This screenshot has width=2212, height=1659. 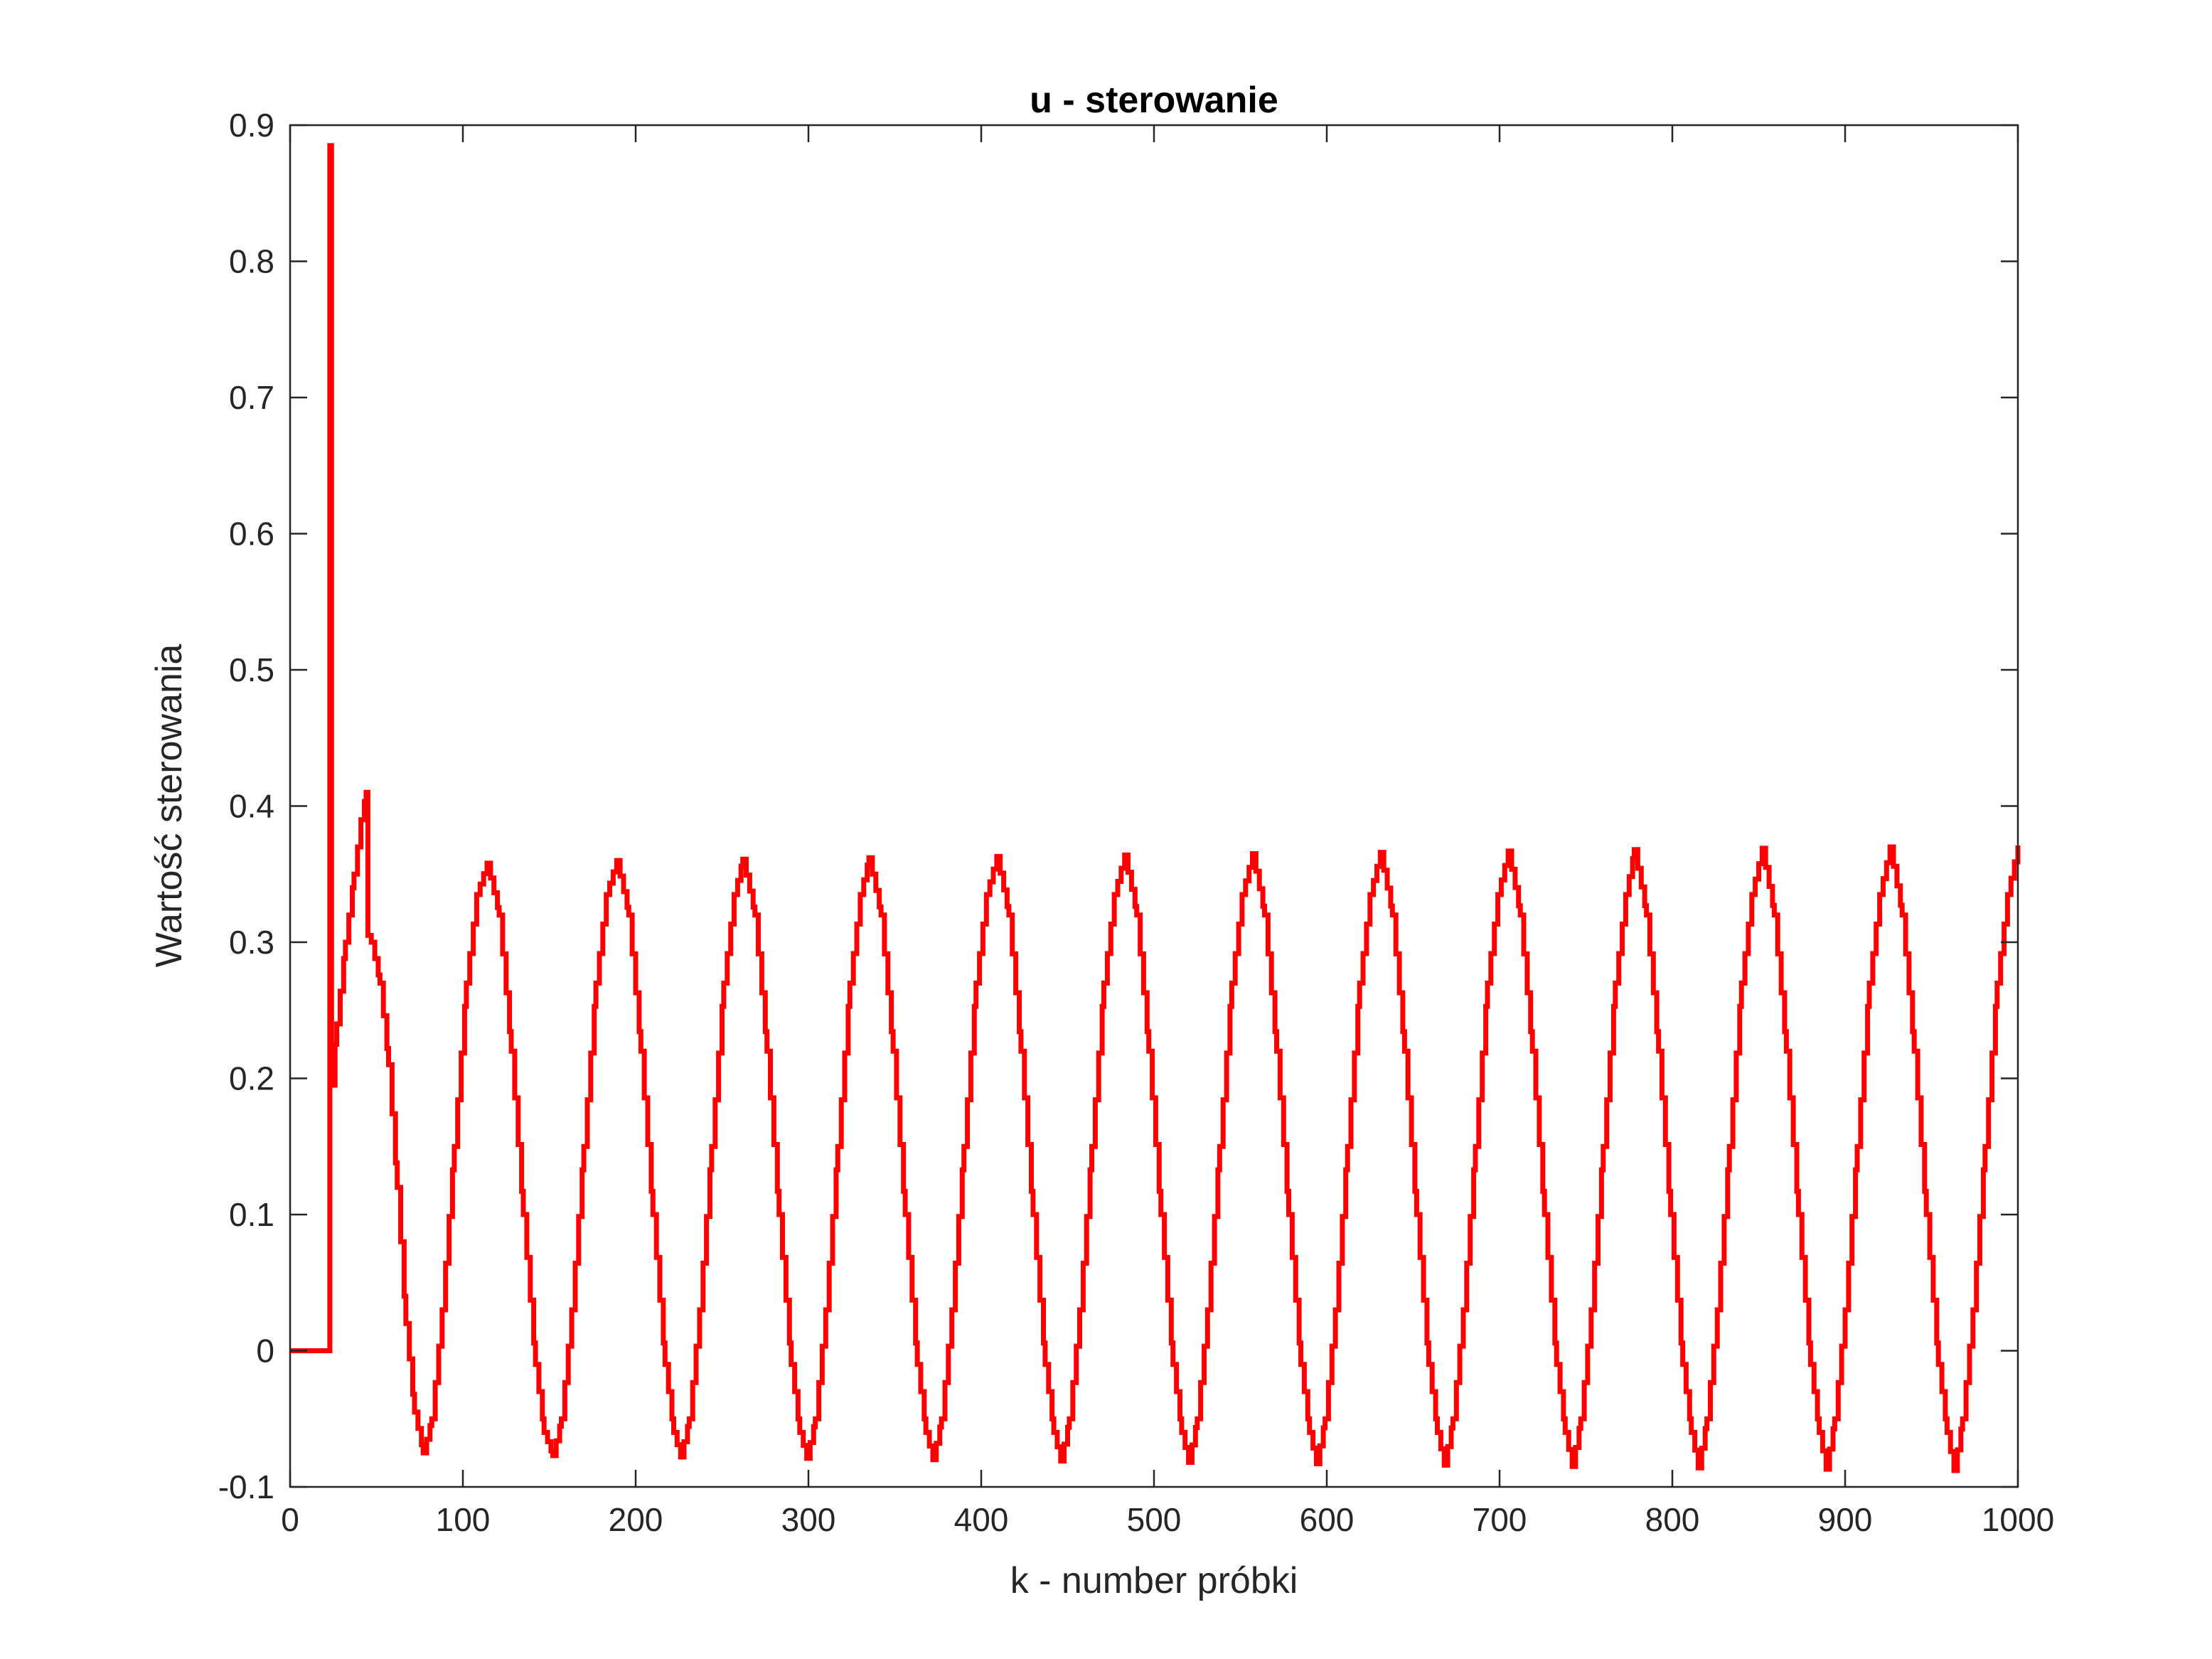 I want to click on x-tick-label: 1000, so click(x=2018, y=1519).